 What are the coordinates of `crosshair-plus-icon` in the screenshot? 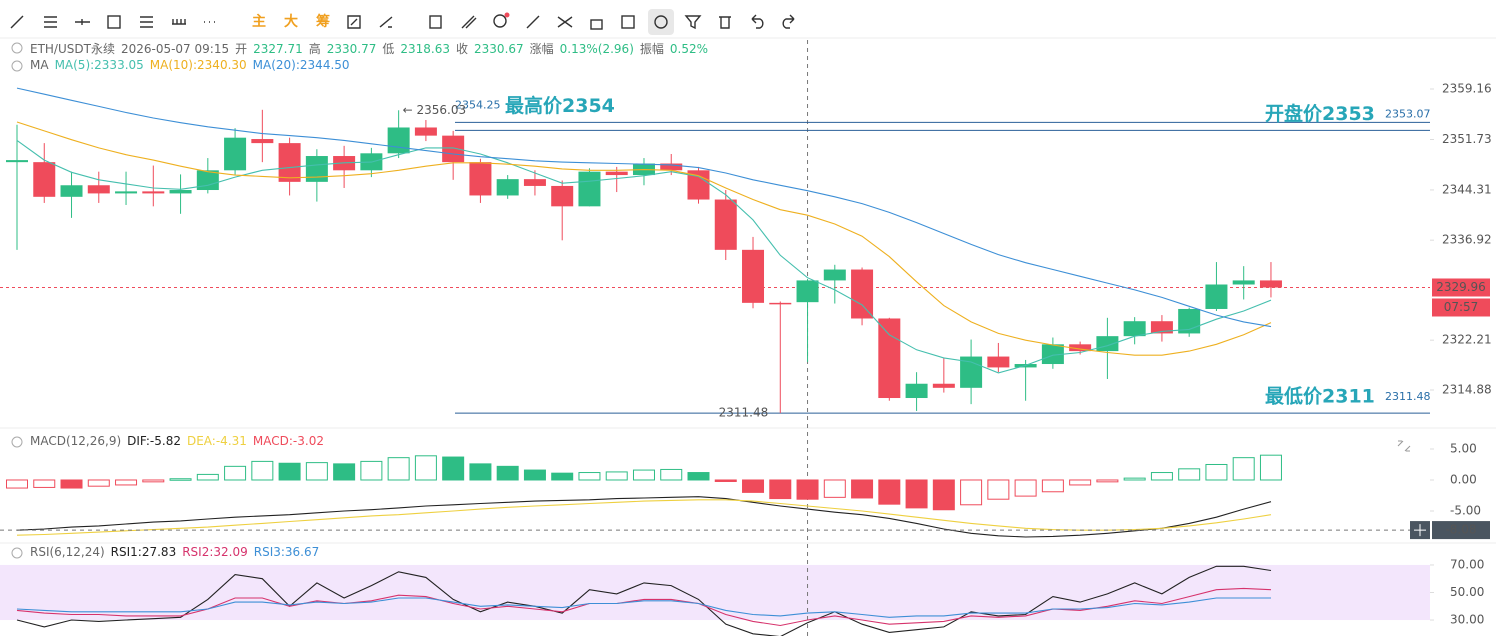 It's located at (1420, 530).